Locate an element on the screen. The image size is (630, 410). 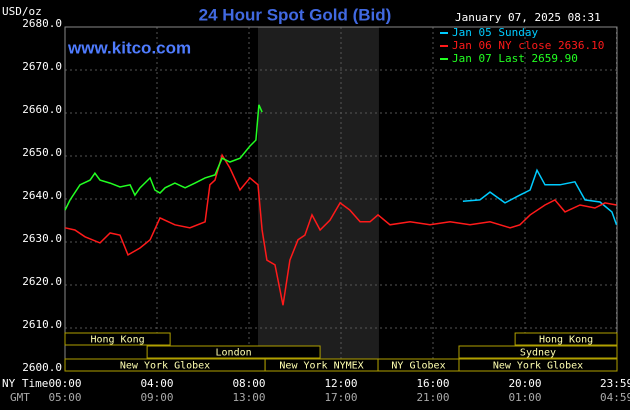
x2-row-label: GMT is located at coordinates (20, 397).